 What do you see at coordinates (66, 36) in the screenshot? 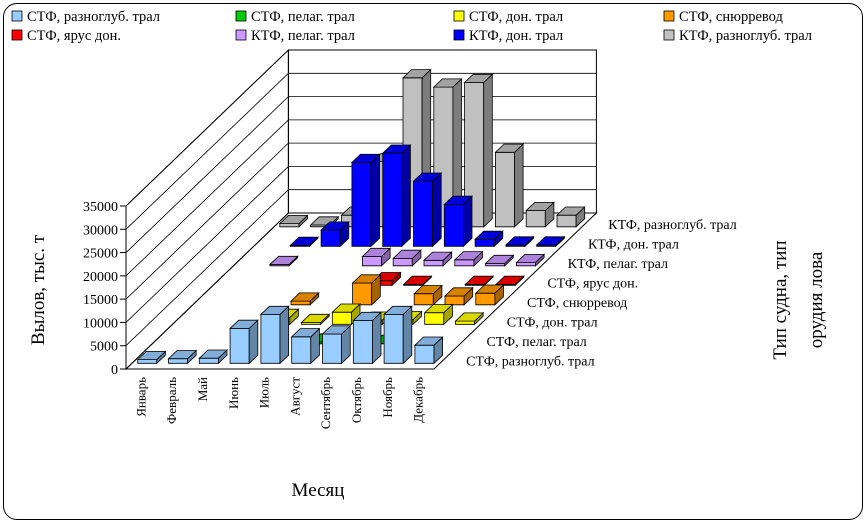
I see `legend-item: СТФ, ярус дон.` at bounding box center [66, 36].